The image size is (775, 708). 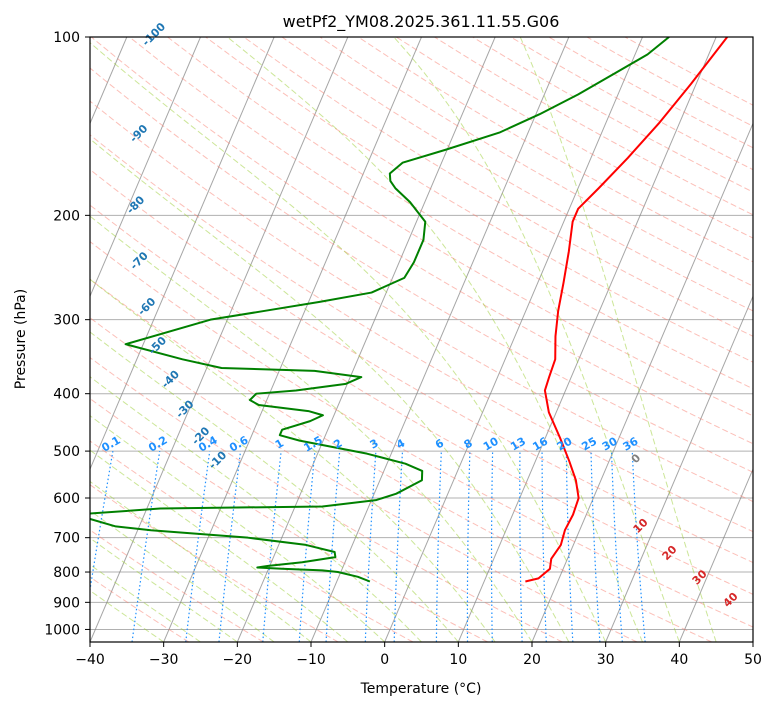 I want to click on y-axis-ticks: 100 200 300 400 500 600 700 800 900 1000, so click(x=67, y=334).